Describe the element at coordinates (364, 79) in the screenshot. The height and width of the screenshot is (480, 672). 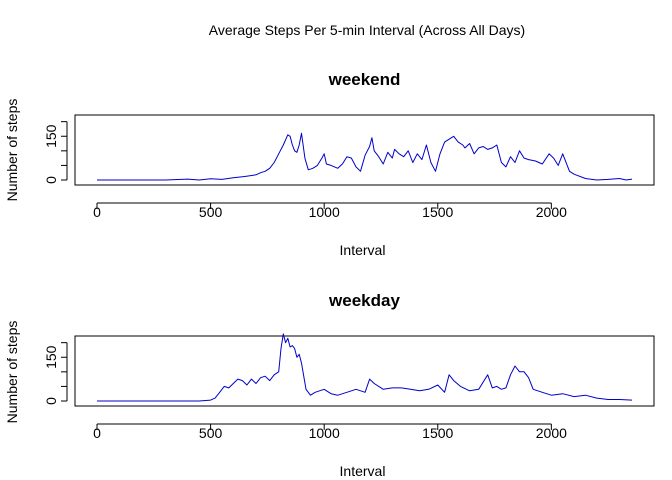
I see `panel-title: weekend` at that location.